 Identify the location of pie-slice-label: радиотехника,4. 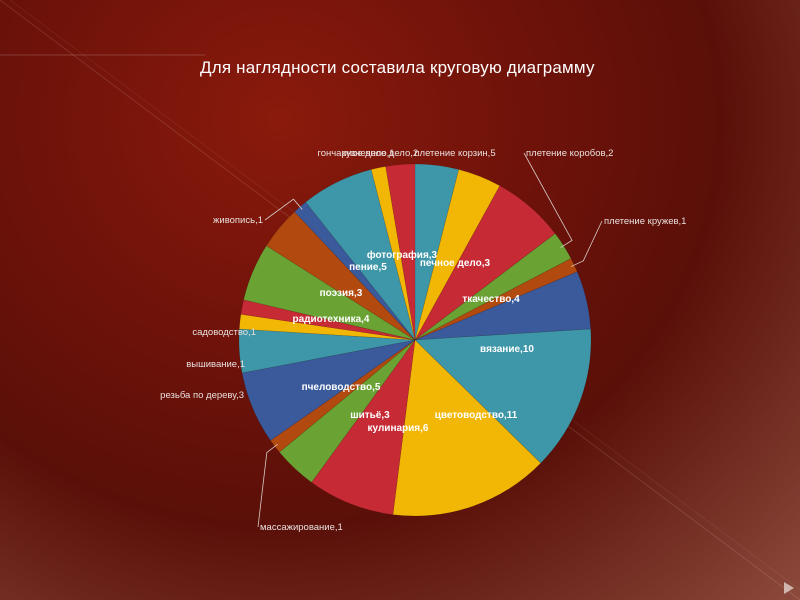
(330, 319).